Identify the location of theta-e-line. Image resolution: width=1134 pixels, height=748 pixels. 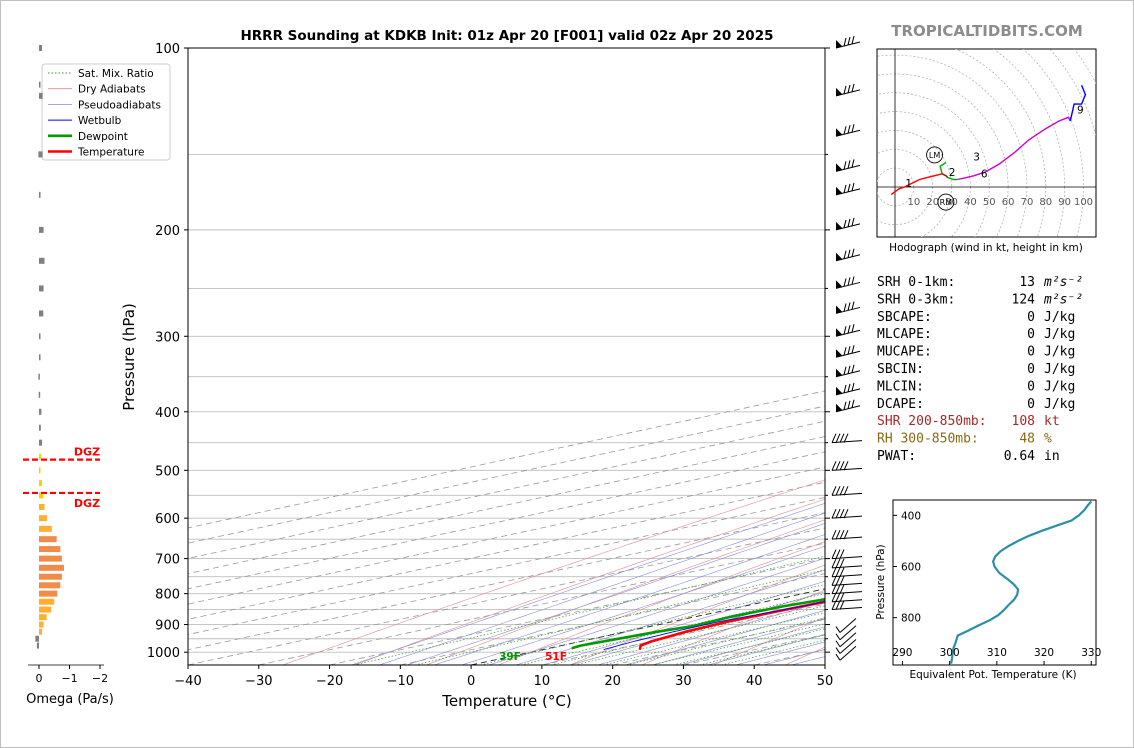
(1021, 582).